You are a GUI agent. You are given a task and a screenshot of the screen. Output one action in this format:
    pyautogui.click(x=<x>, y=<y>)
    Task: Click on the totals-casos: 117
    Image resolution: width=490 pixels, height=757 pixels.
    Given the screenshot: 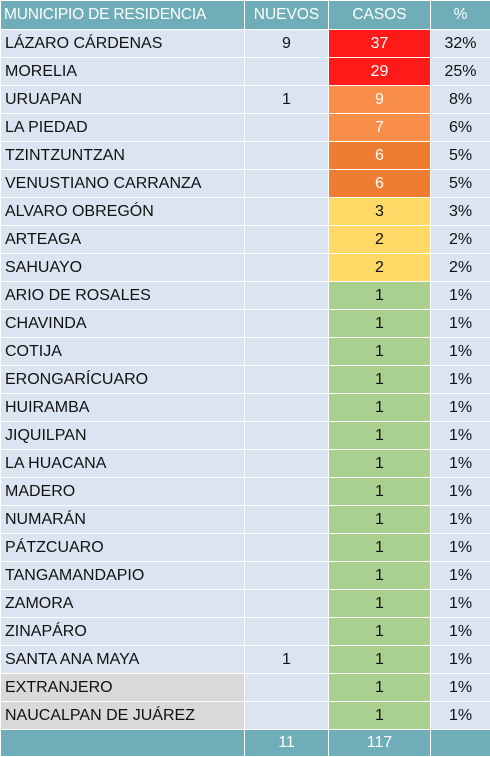 What is the action you would take?
    pyautogui.click(x=380, y=743)
    